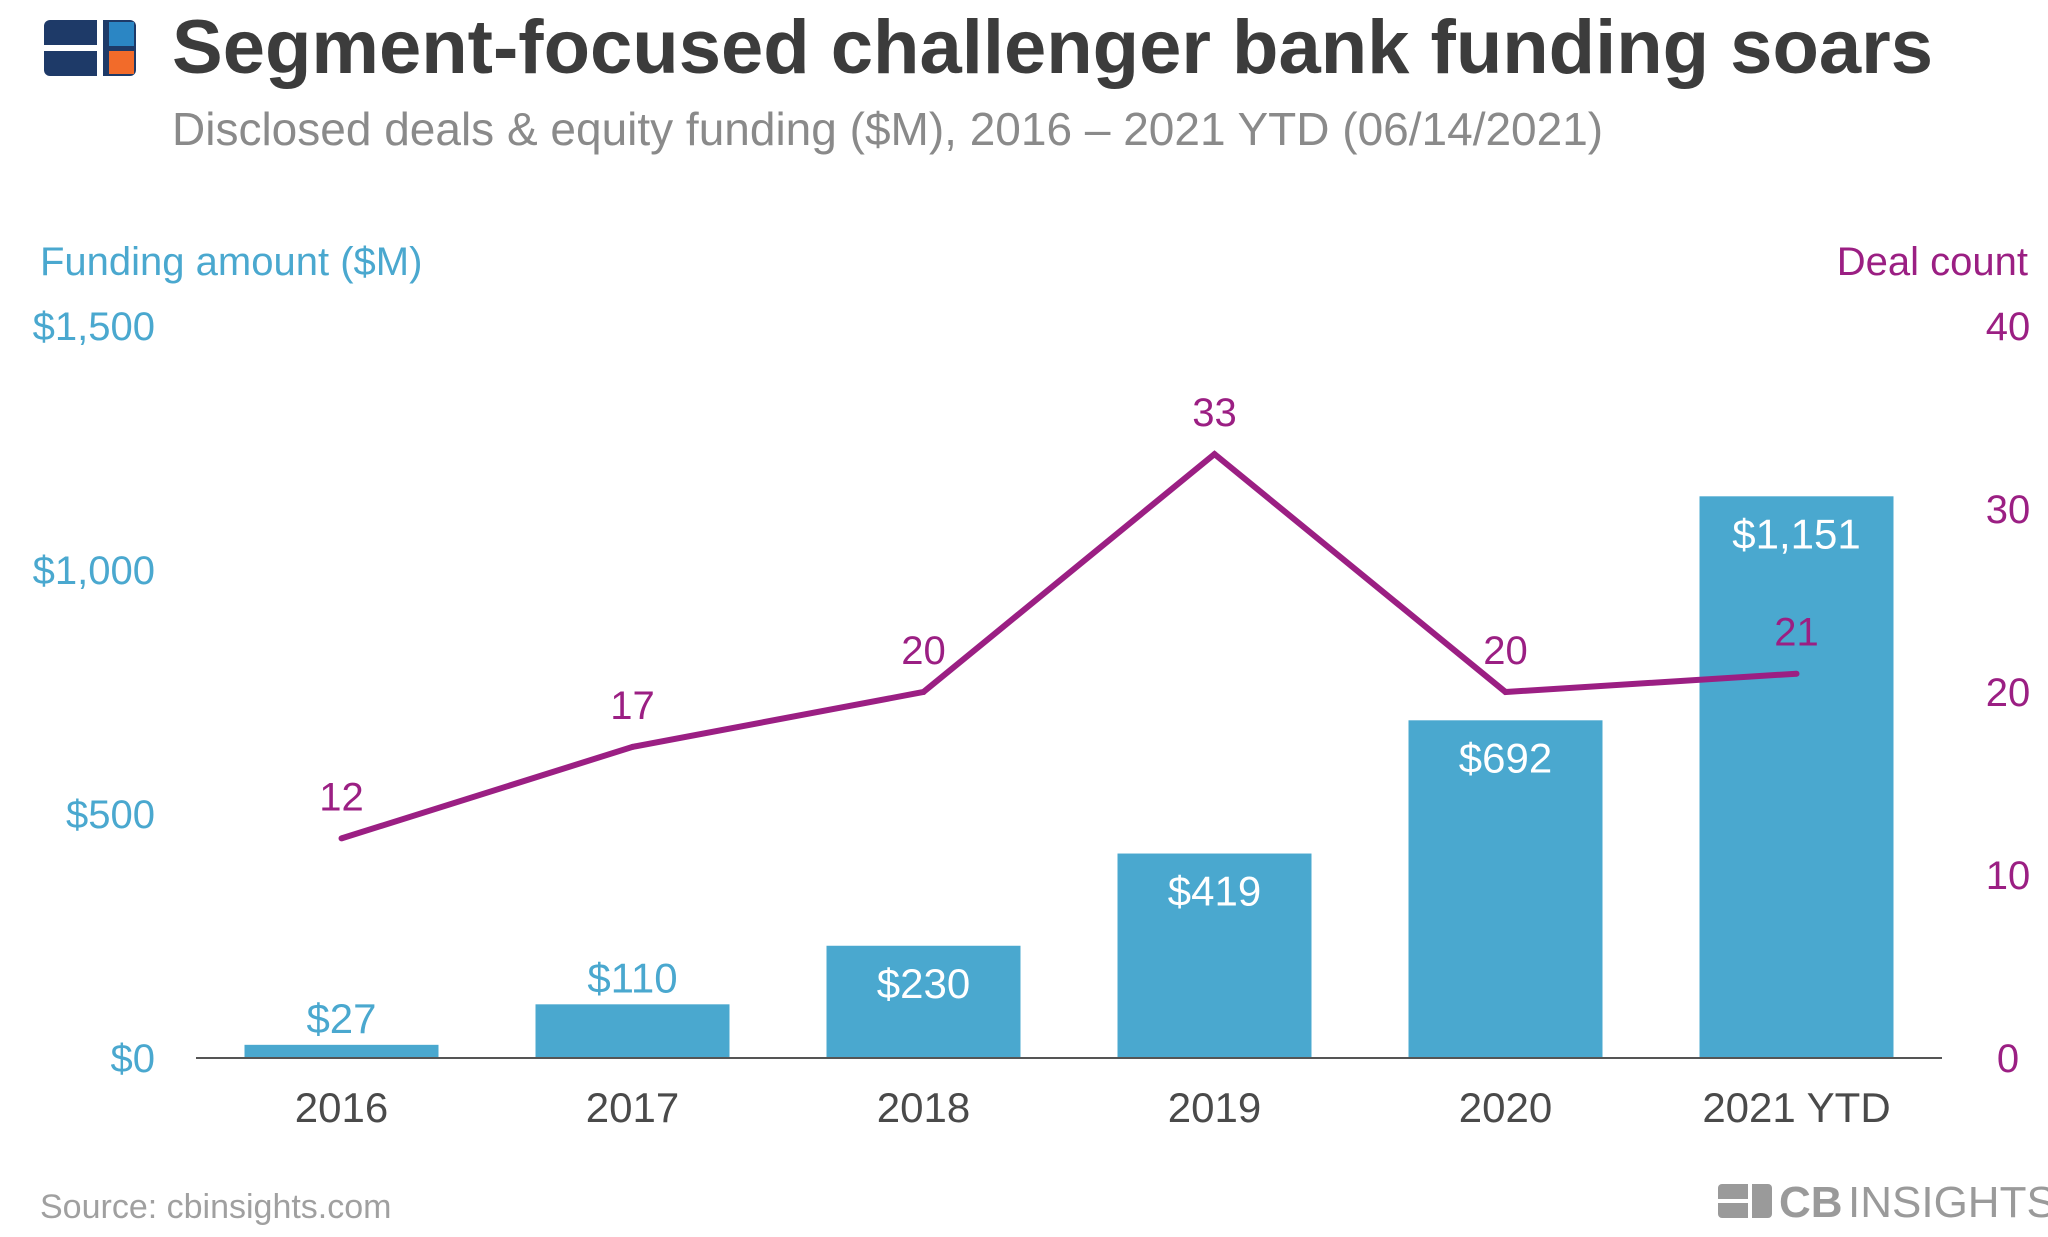  What do you see at coordinates (94, 571) in the screenshot?
I see `y-left-tick-label: $1,000` at bounding box center [94, 571].